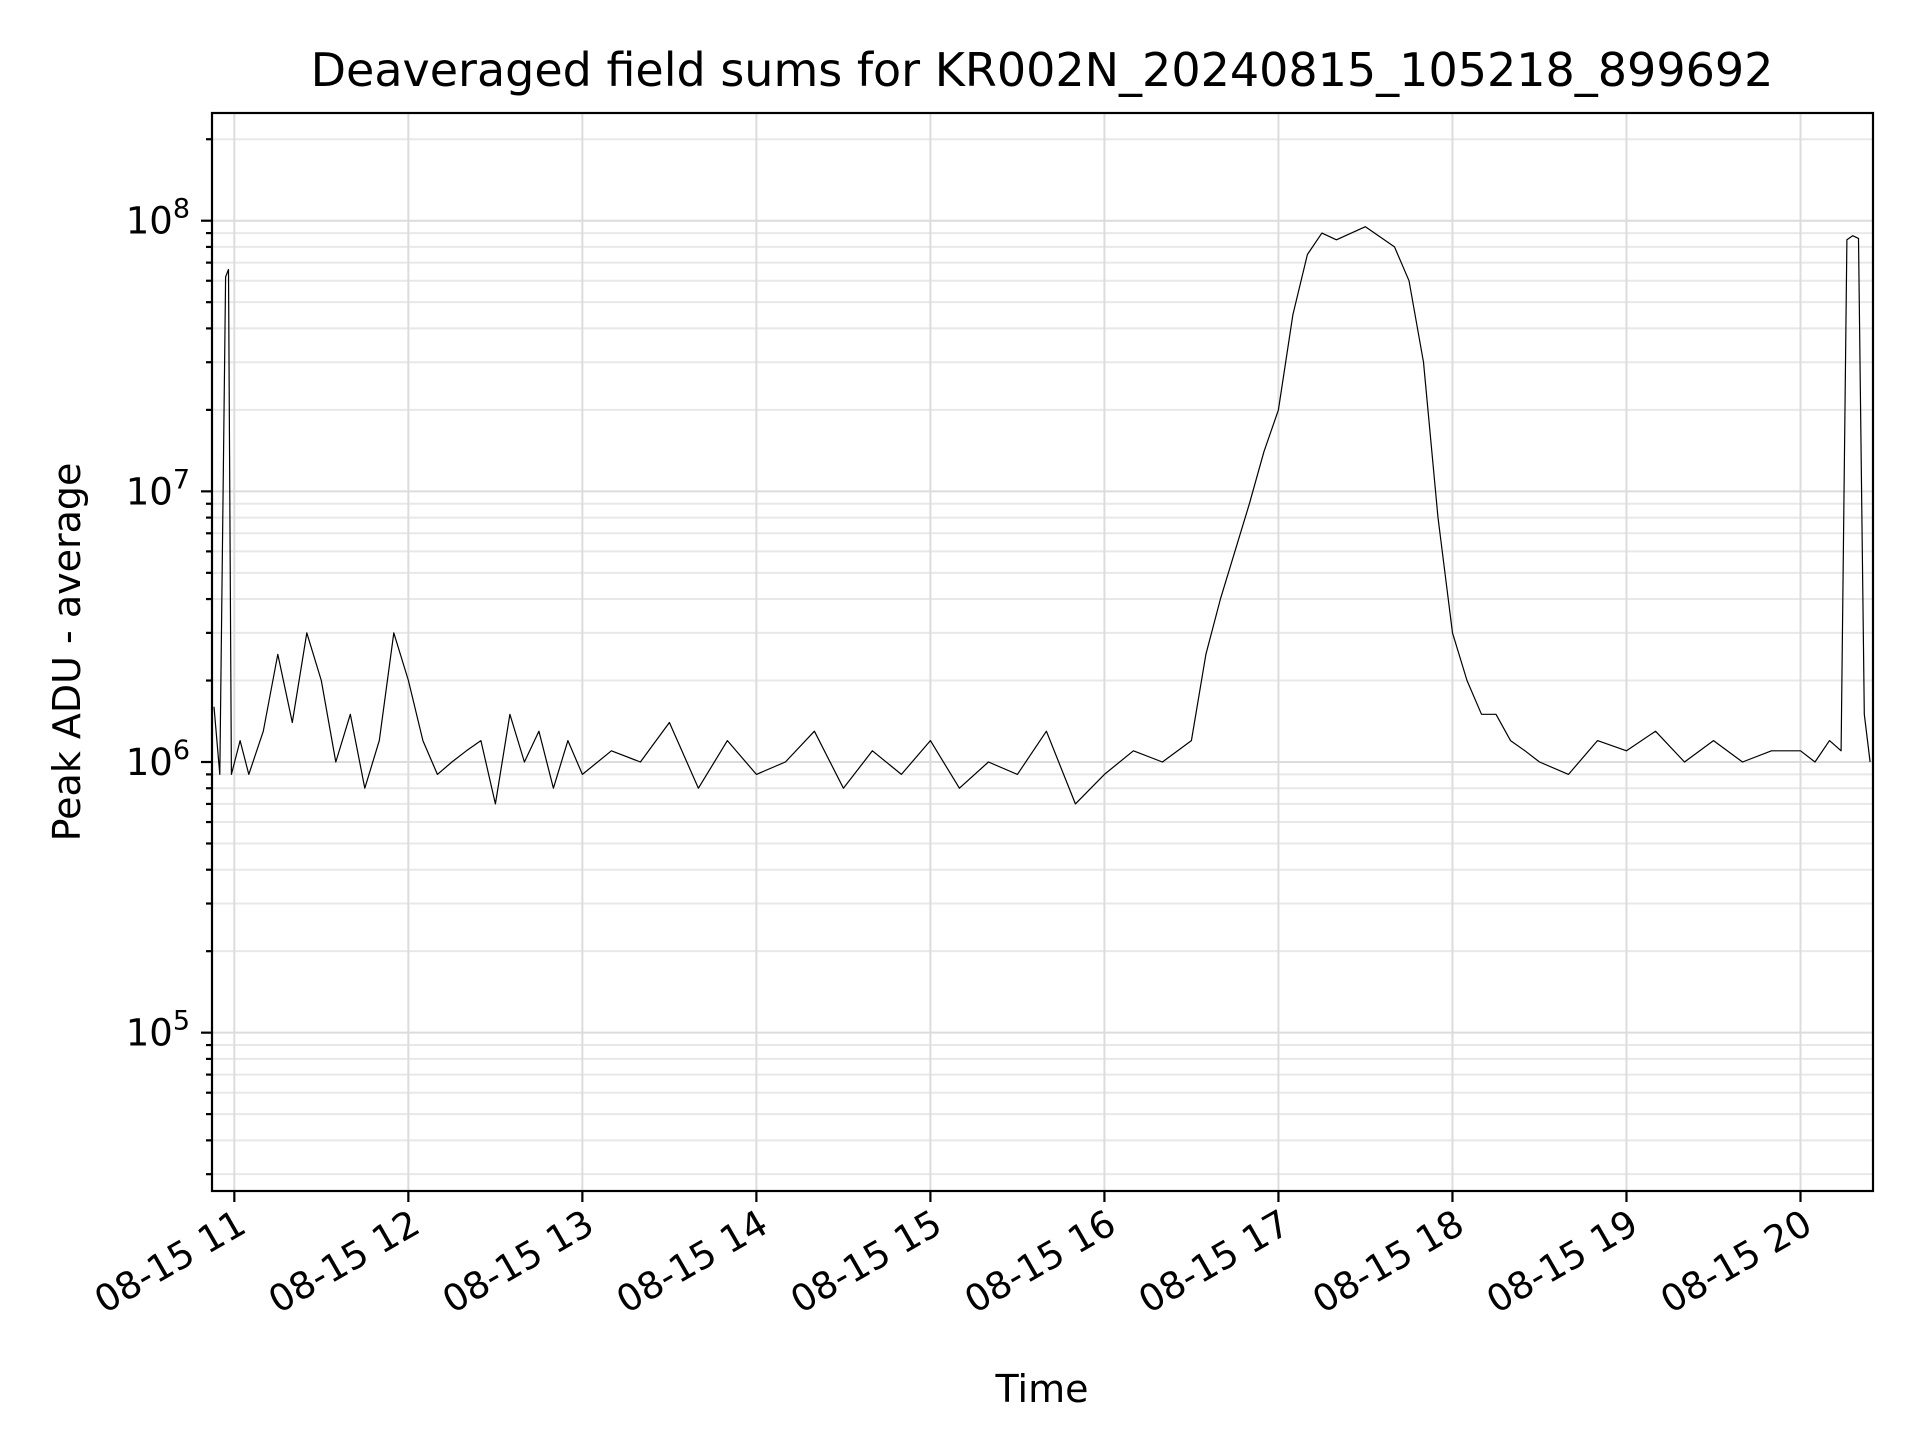 This screenshot has height=1440, width=1920. What do you see at coordinates (158, 1030) in the screenshot?
I see `y-tick-label: 10⁵` at bounding box center [158, 1030].